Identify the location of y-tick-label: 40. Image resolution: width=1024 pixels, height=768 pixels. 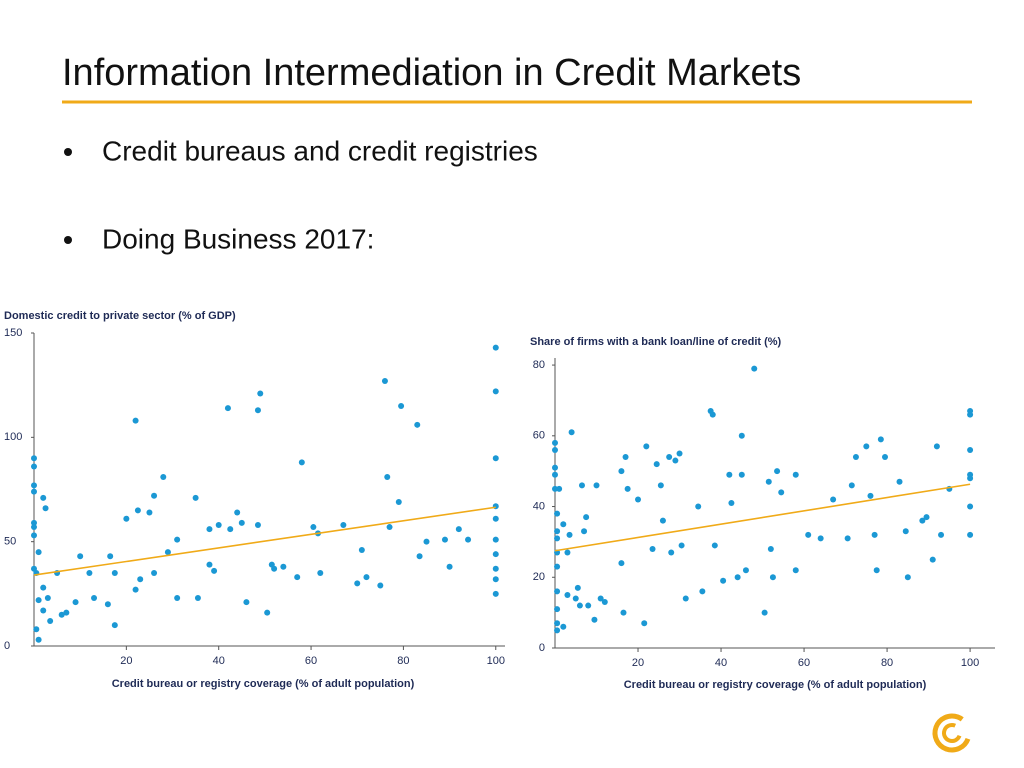
(539, 506).